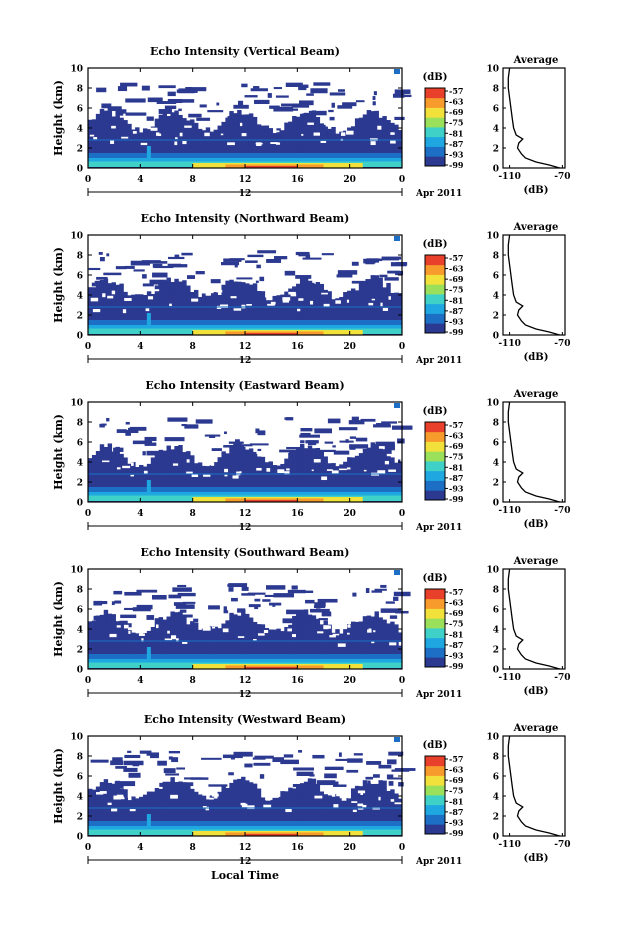  Describe the element at coordinates (80, 337) in the screenshot. I see `y-tick-label: 0` at that location.